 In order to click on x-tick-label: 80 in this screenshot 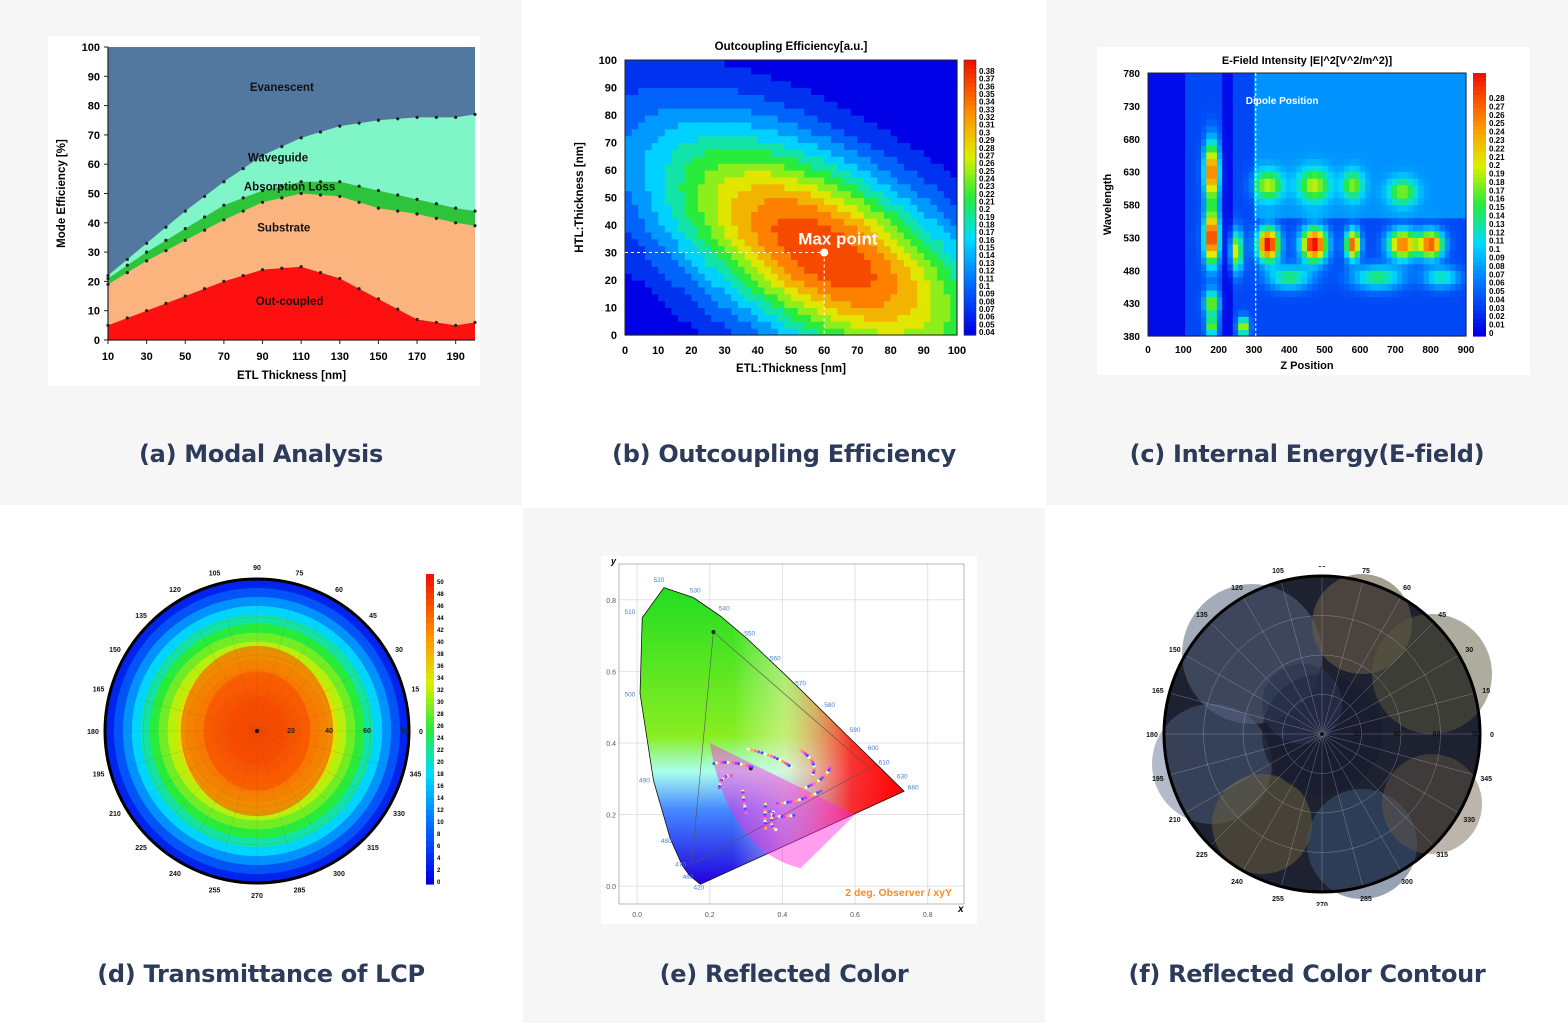, I will do `click(890, 351)`.